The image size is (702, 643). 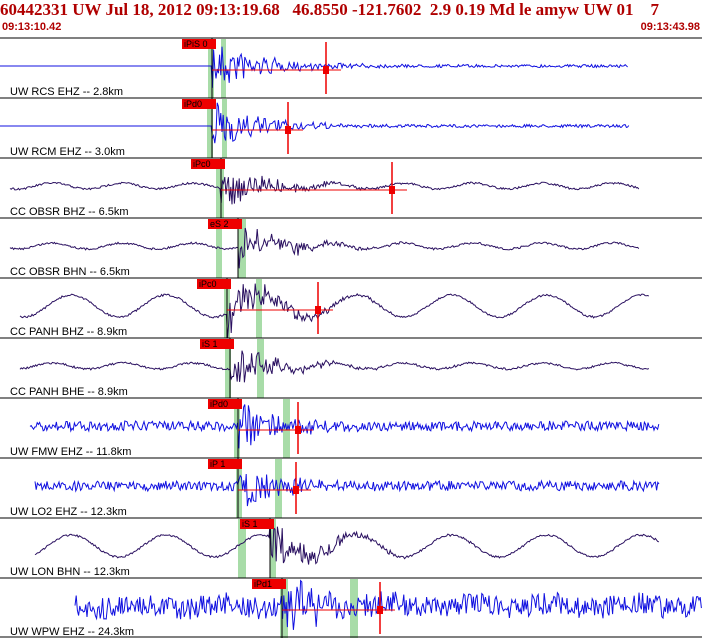 What do you see at coordinates (70, 452) in the screenshot?
I see `trace-label: UW FMW EHZ -- 11.8km` at bounding box center [70, 452].